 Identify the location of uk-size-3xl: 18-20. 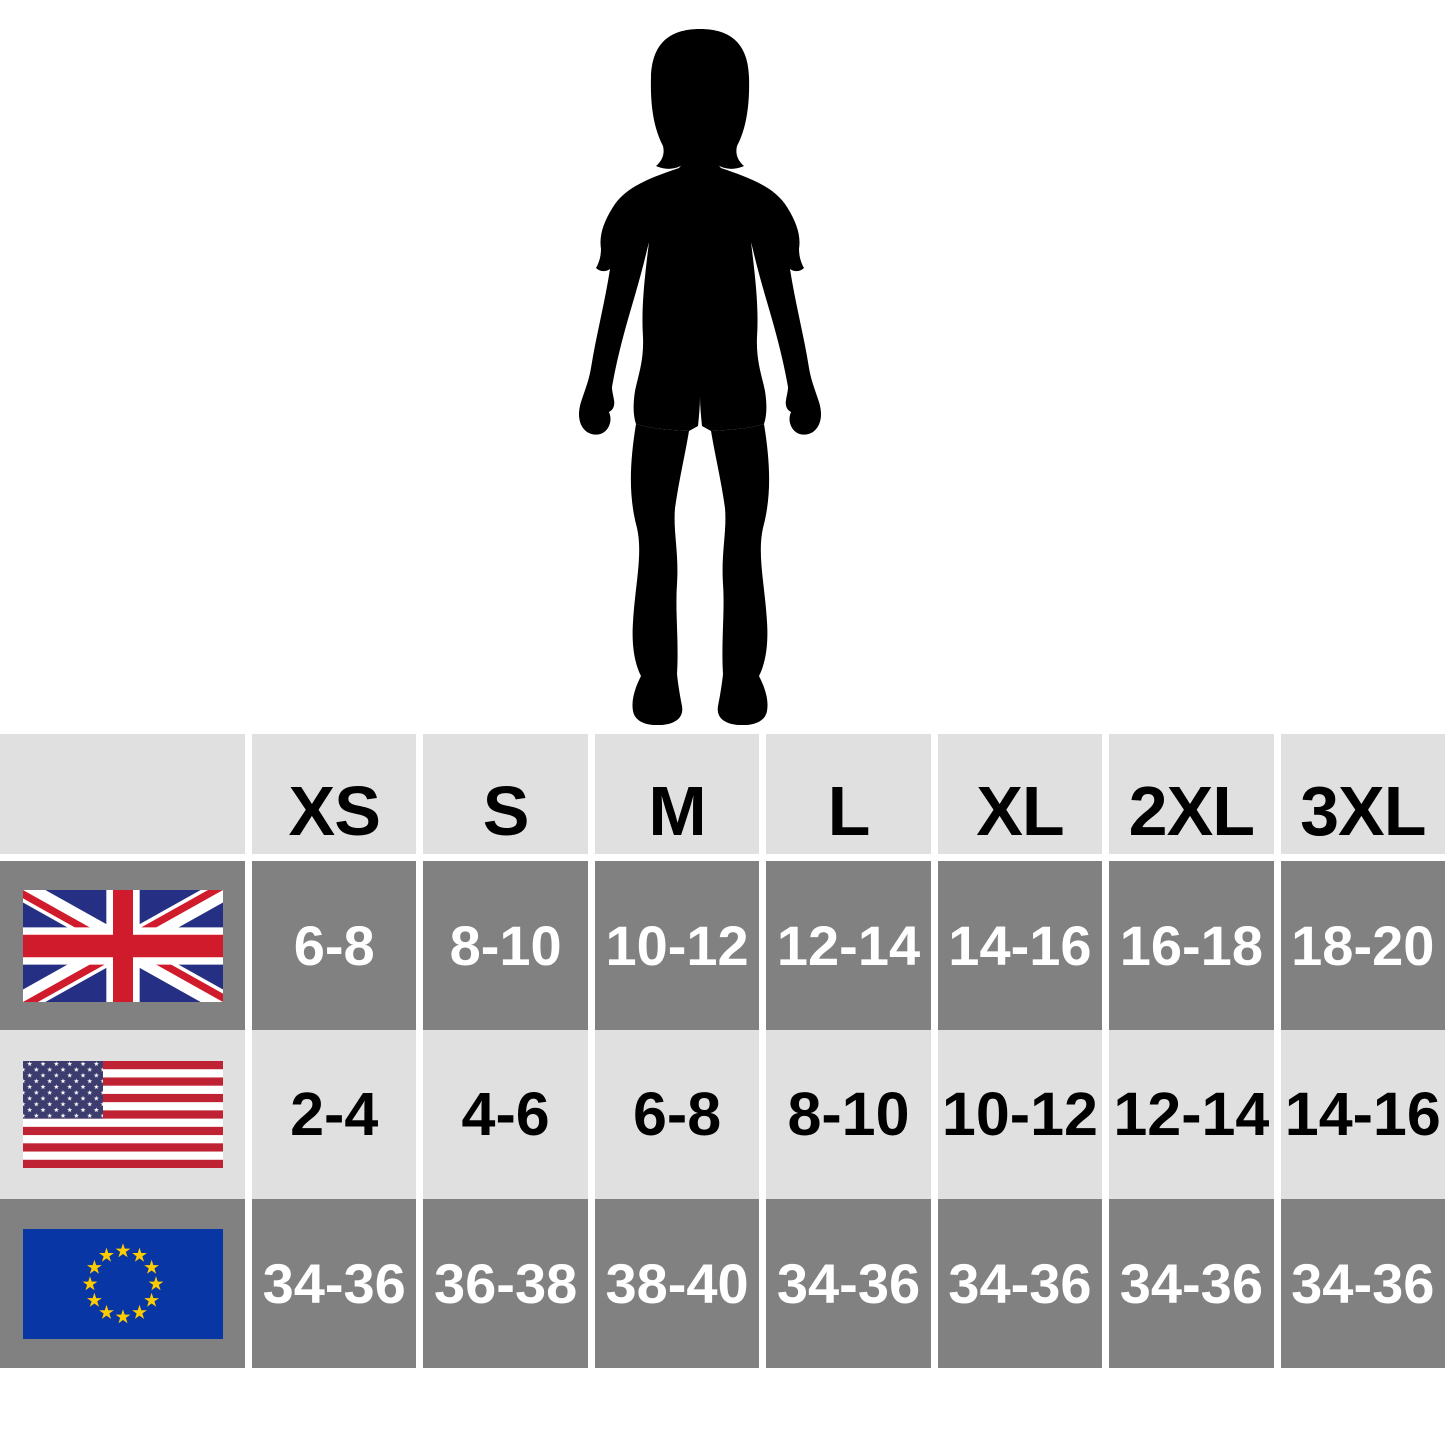
(1362, 945).